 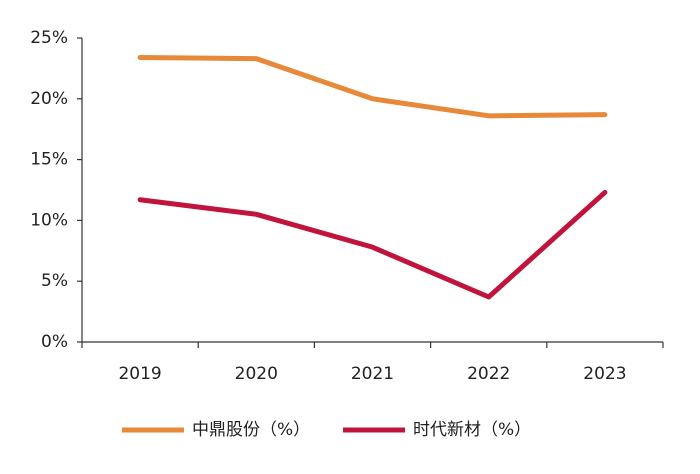 I want to click on legend-label: 中鼎股份（%）, so click(x=251, y=430).